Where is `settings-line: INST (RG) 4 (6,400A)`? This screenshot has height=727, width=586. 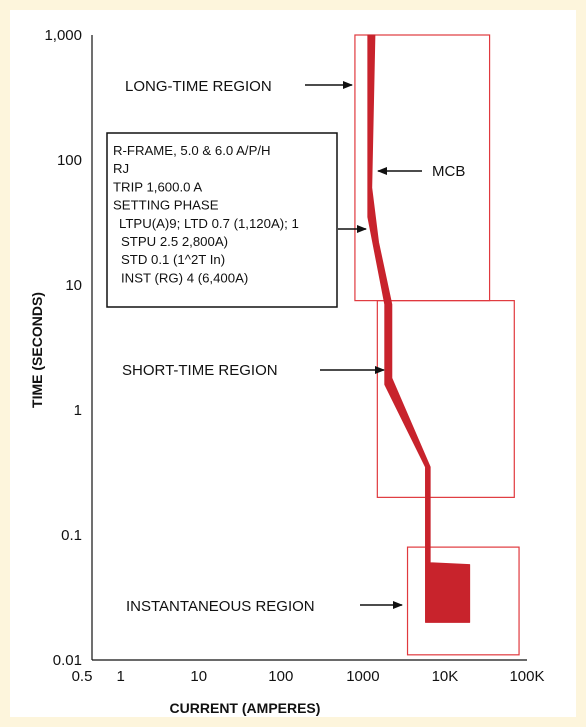 settings-line: INST (RG) 4 (6,400A) is located at coordinates (184, 277).